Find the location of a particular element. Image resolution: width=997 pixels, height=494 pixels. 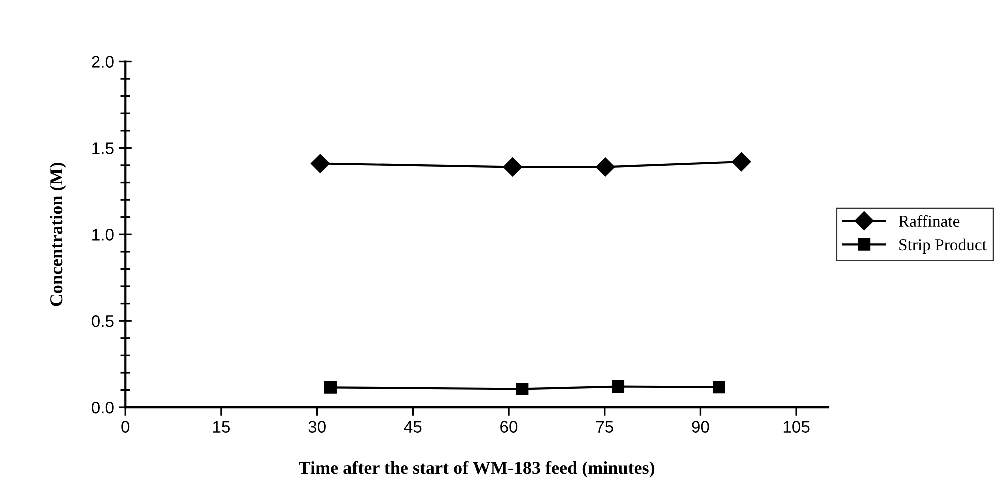

legend-label: Raffinate is located at coordinates (929, 221).